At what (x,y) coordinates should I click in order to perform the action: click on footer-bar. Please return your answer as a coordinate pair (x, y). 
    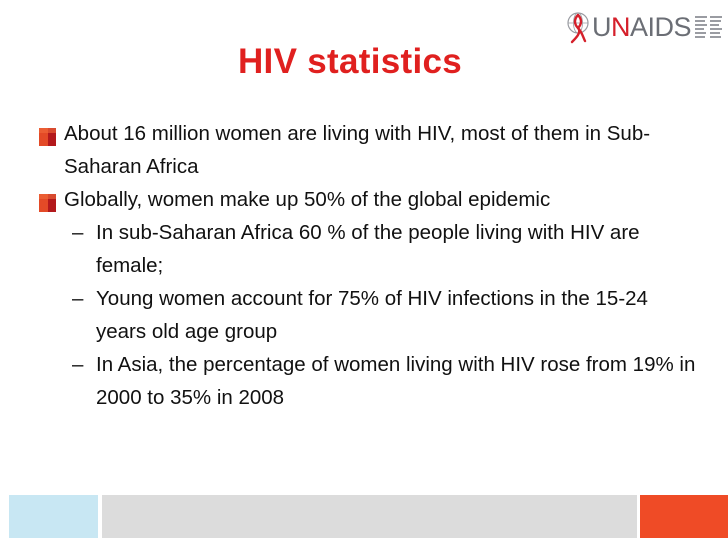
    Looking at the image, I should click on (364, 516).